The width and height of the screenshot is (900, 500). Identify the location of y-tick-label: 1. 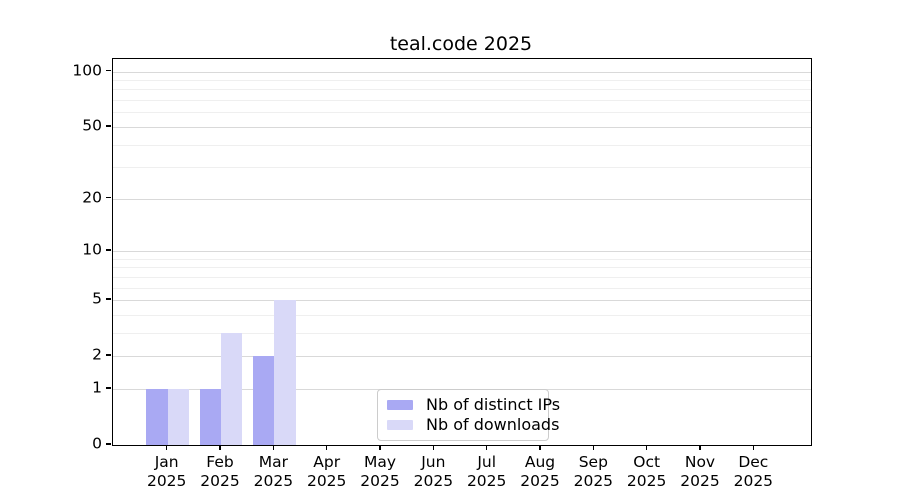
(97, 387).